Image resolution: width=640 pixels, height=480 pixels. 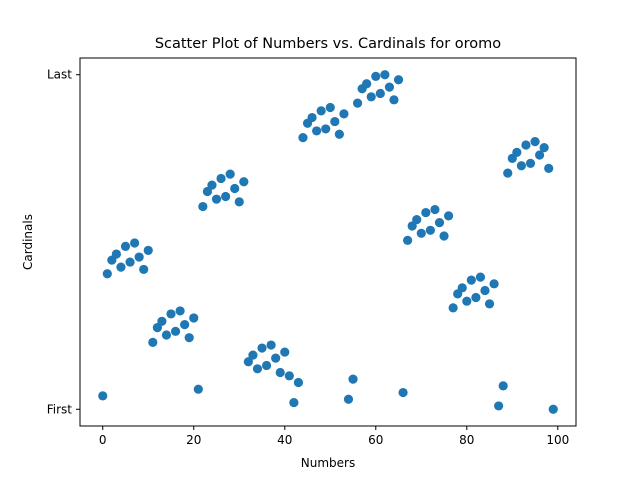 What do you see at coordinates (59, 75) in the screenshot?
I see `y-tick-label: Last` at bounding box center [59, 75].